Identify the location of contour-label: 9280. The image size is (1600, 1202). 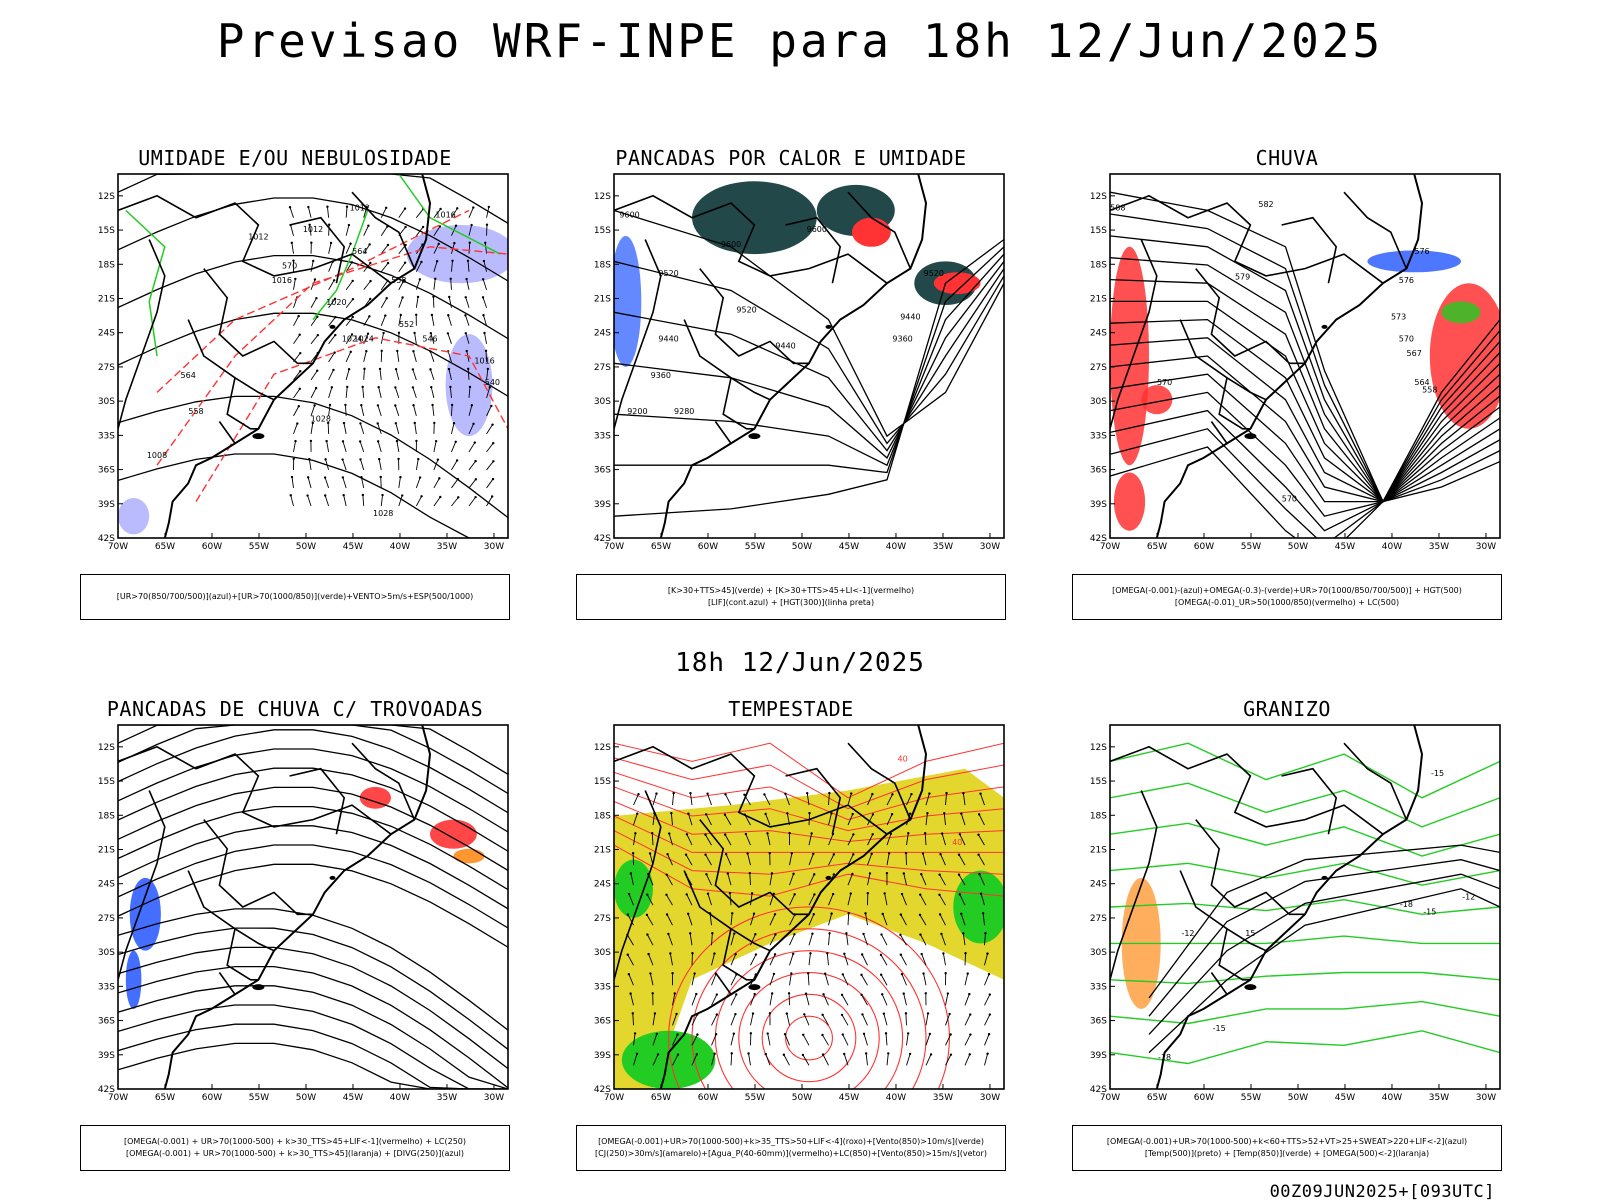
(684, 411).